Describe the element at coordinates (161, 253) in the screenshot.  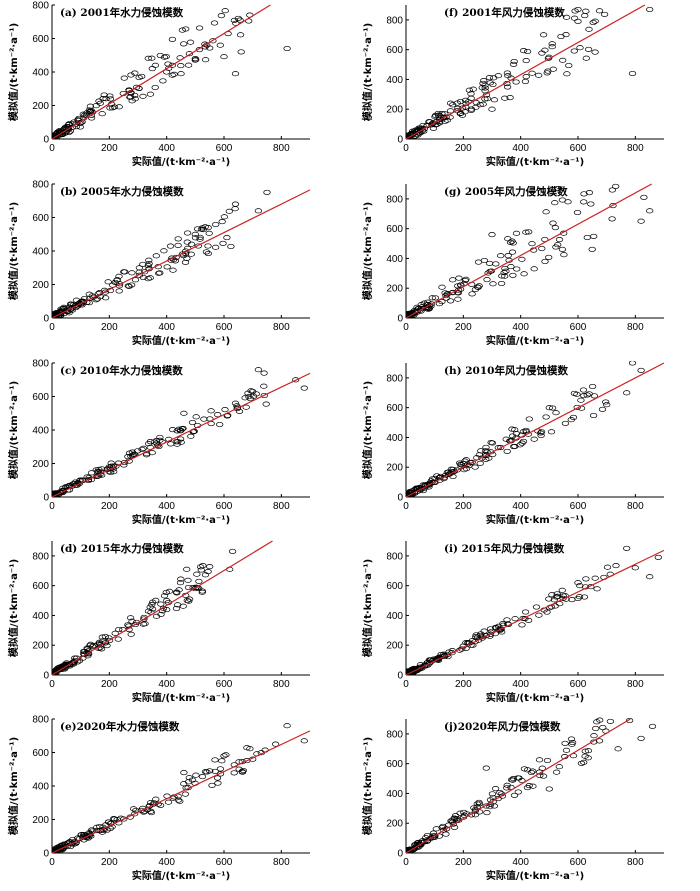
I see `scatter-series` at that location.